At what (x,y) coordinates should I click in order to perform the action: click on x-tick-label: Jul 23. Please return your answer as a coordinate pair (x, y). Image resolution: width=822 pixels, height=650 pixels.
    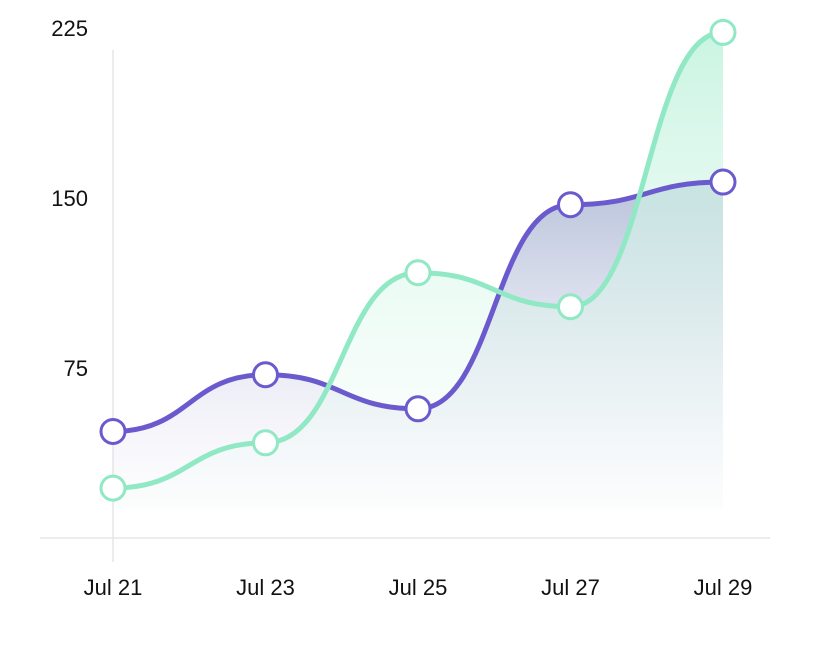
    Looking at the image, I should click on (265, 587).